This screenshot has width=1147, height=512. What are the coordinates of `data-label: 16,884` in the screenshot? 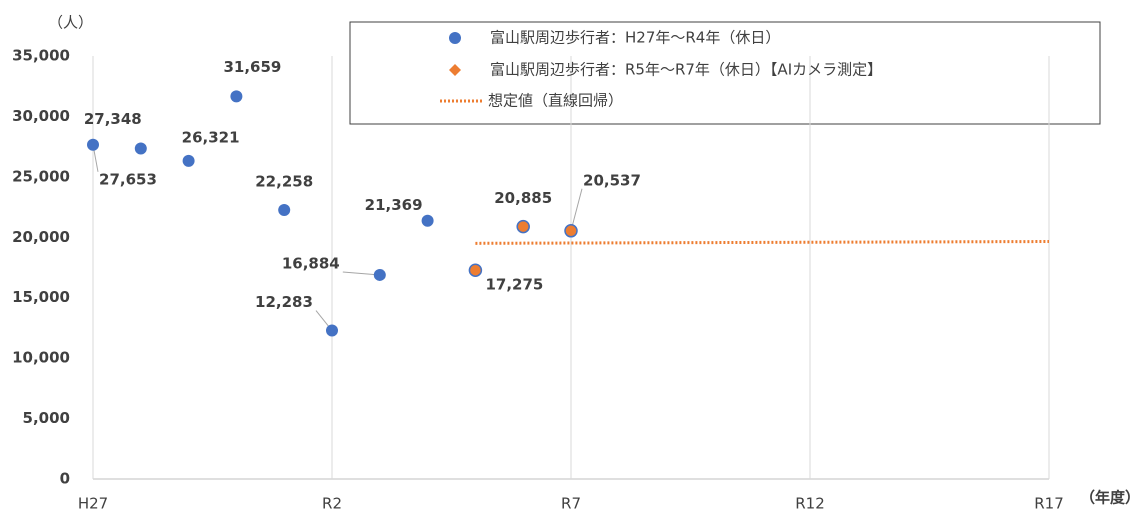 It's located at (311, 263).